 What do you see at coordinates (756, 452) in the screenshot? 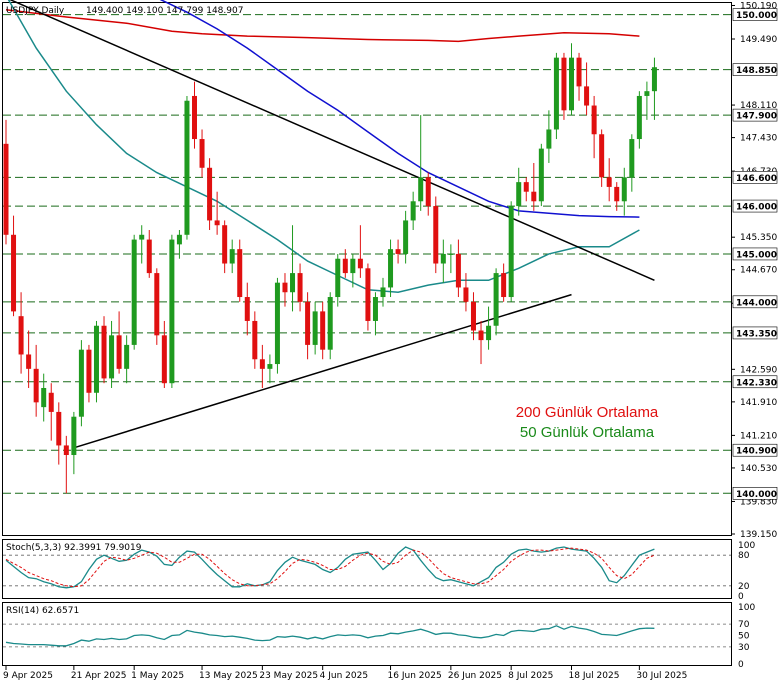
I see `level-label-9: 140.900` at bounding box center [756, 452].